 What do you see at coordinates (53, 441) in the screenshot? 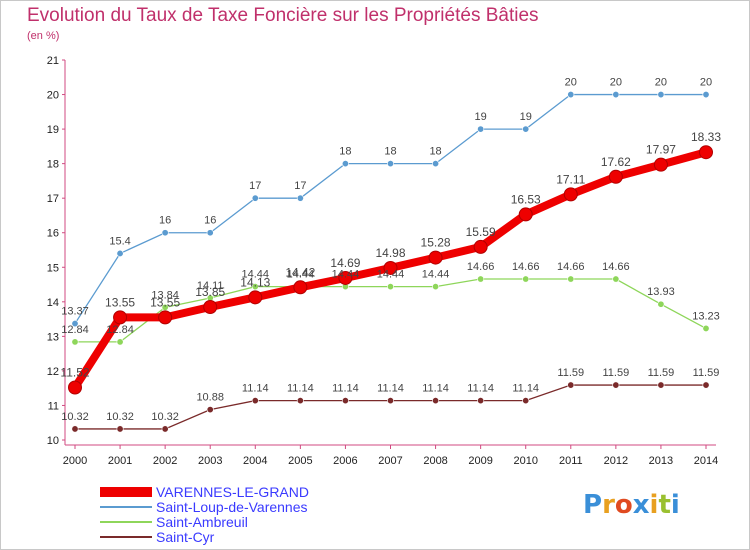
I see `y-tick-label: 10` at bounding box center [53, 441].